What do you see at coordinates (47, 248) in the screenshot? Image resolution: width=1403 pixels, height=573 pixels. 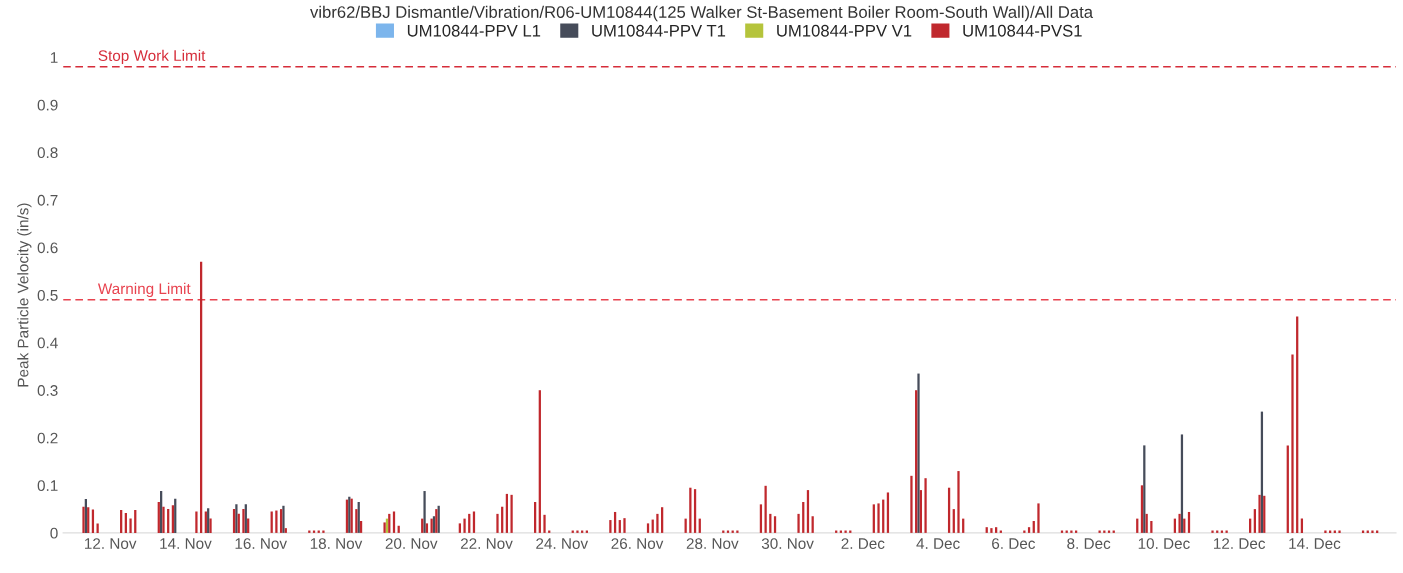 I see `y-tick-label: 0.6` at bounding box center [47, 248].